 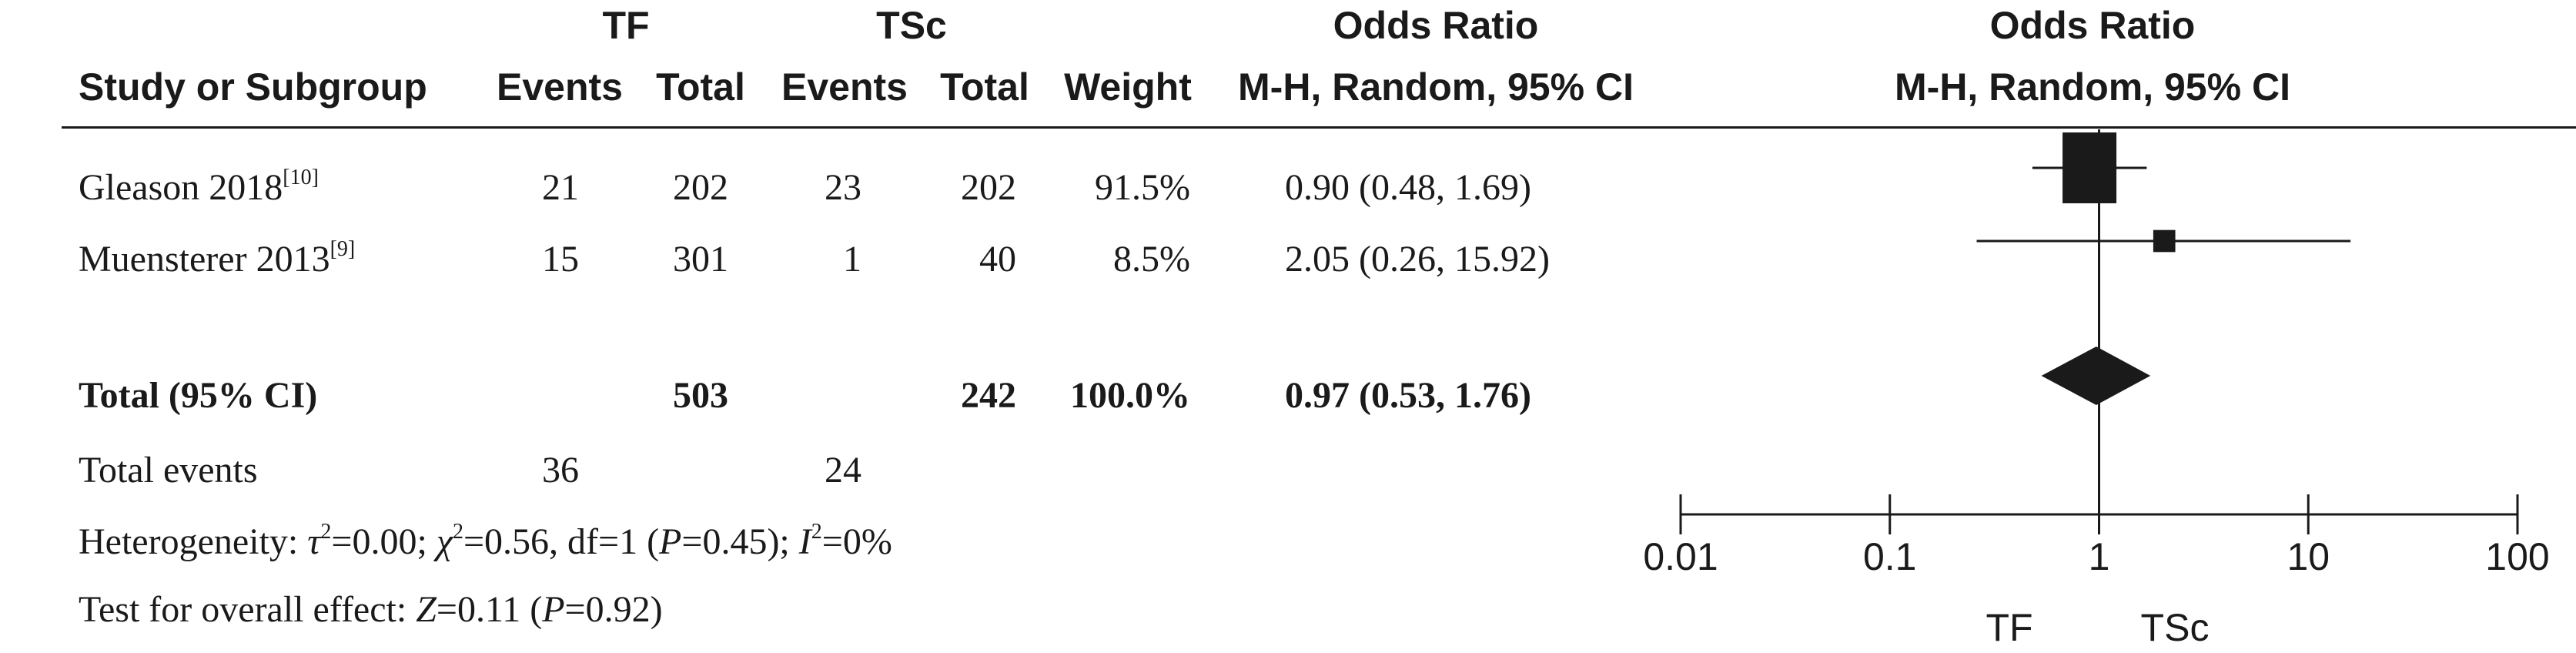 What do you see at coordinates (912, 25) in the screenshot?
I see `group2-header: TSc` at bounding box center [912, 25].